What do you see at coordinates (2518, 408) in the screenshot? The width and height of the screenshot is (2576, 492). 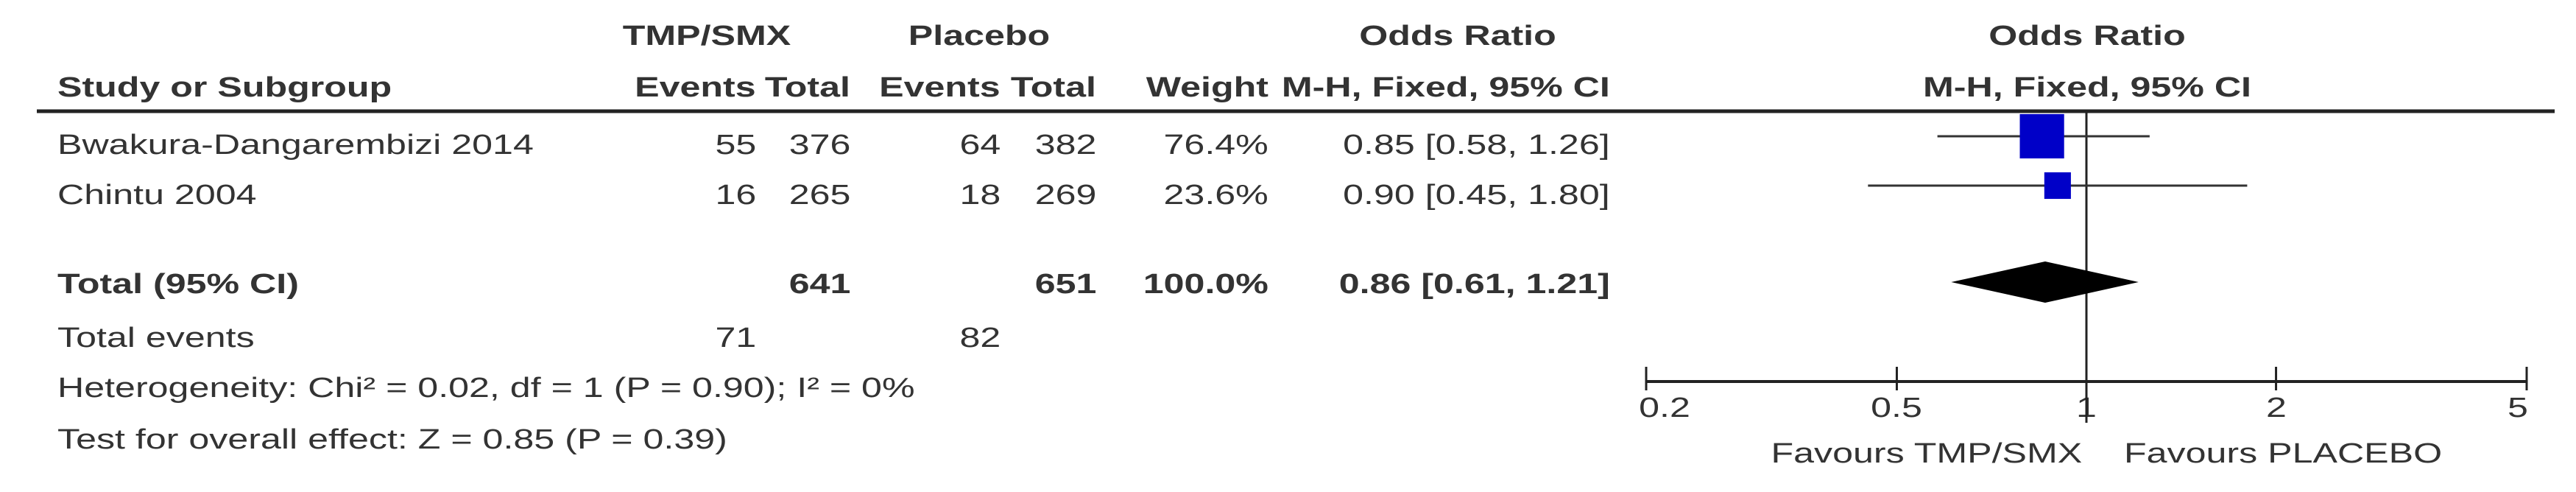 I see `x-tick-label: 5` at bounding box center [2518, 408].